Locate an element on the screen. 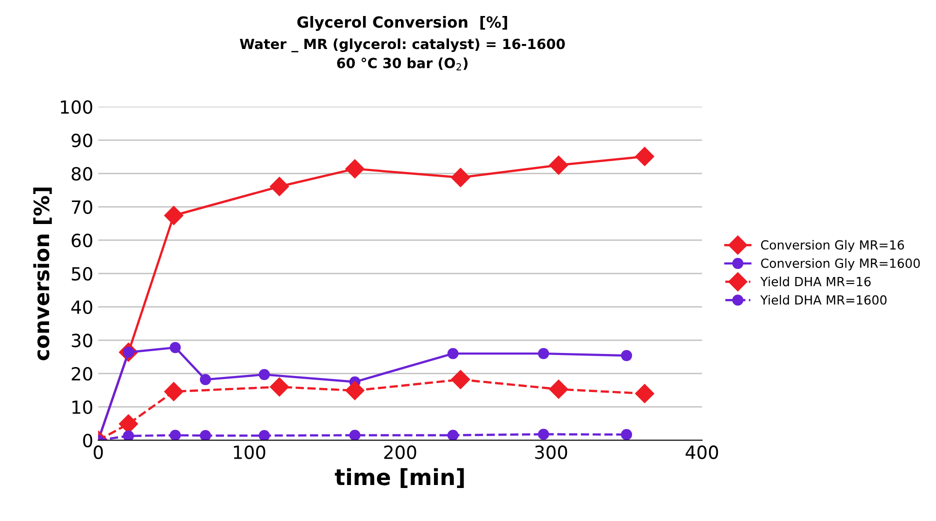 The height and width of the screenshot is (521, 936). y-tick-label: 50 is located at coordinates (82, 273).